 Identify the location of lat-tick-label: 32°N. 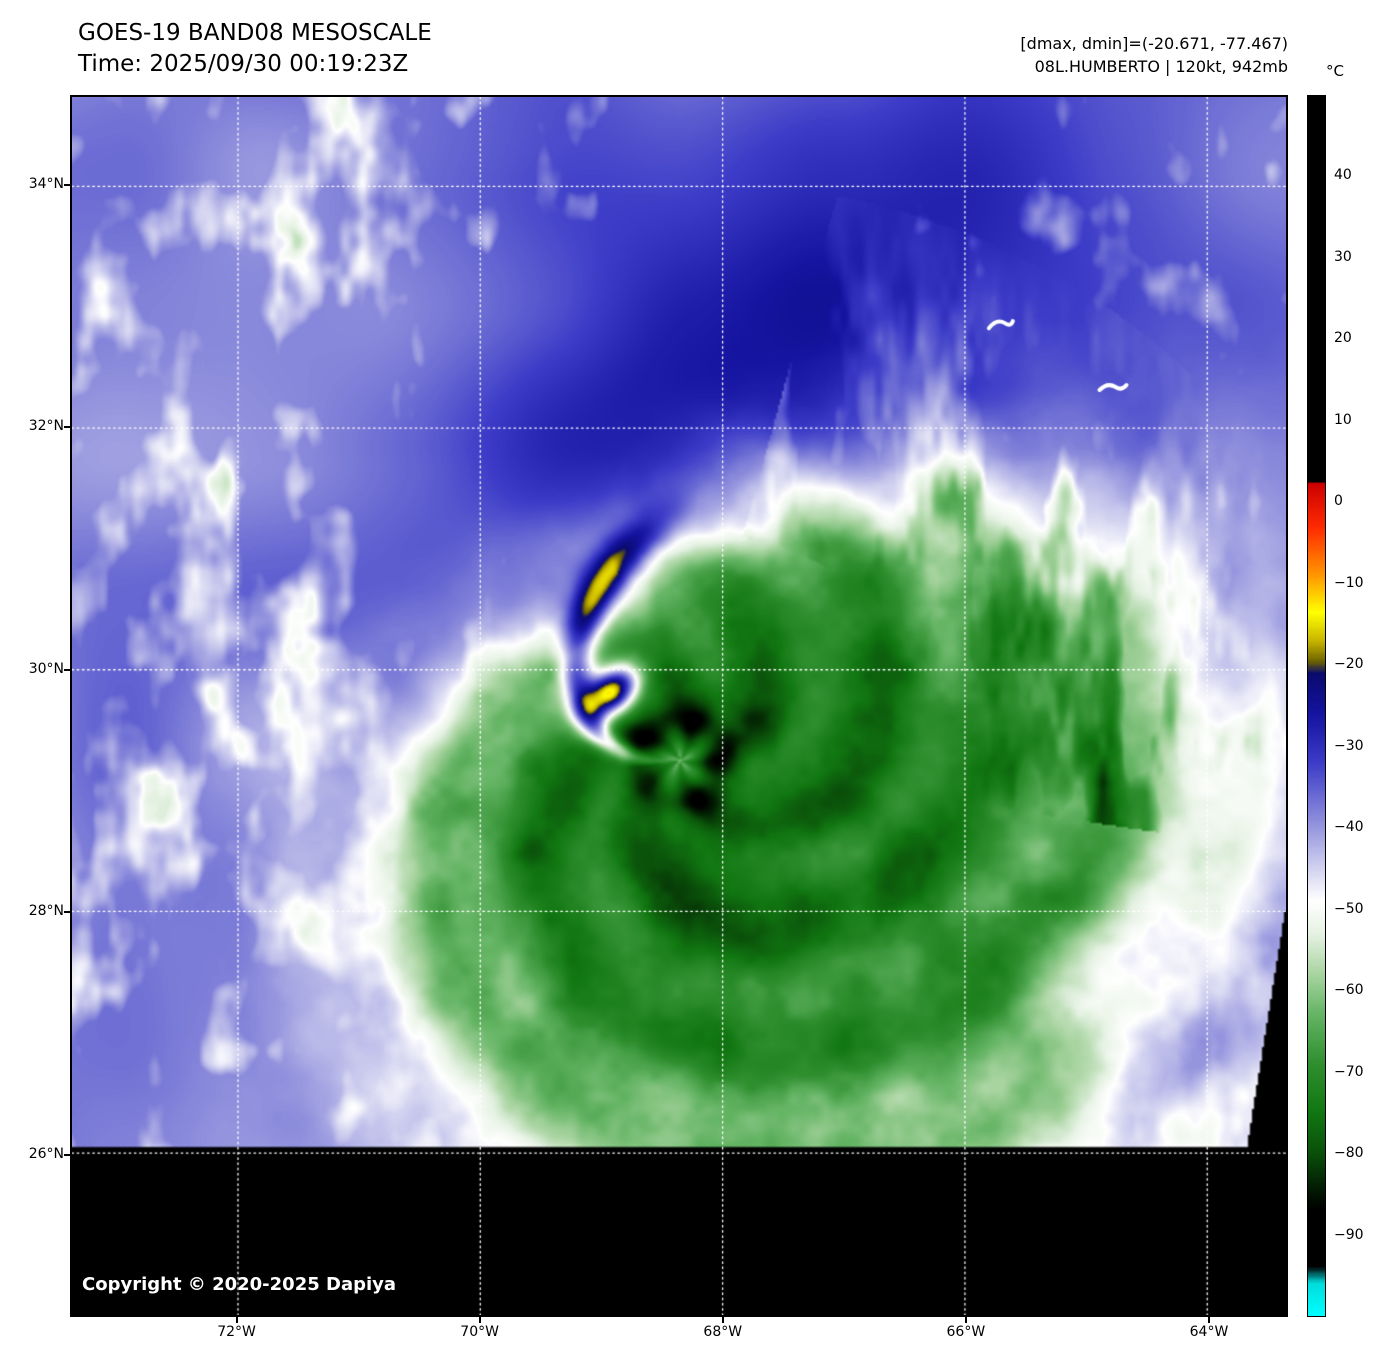
(46, 426).